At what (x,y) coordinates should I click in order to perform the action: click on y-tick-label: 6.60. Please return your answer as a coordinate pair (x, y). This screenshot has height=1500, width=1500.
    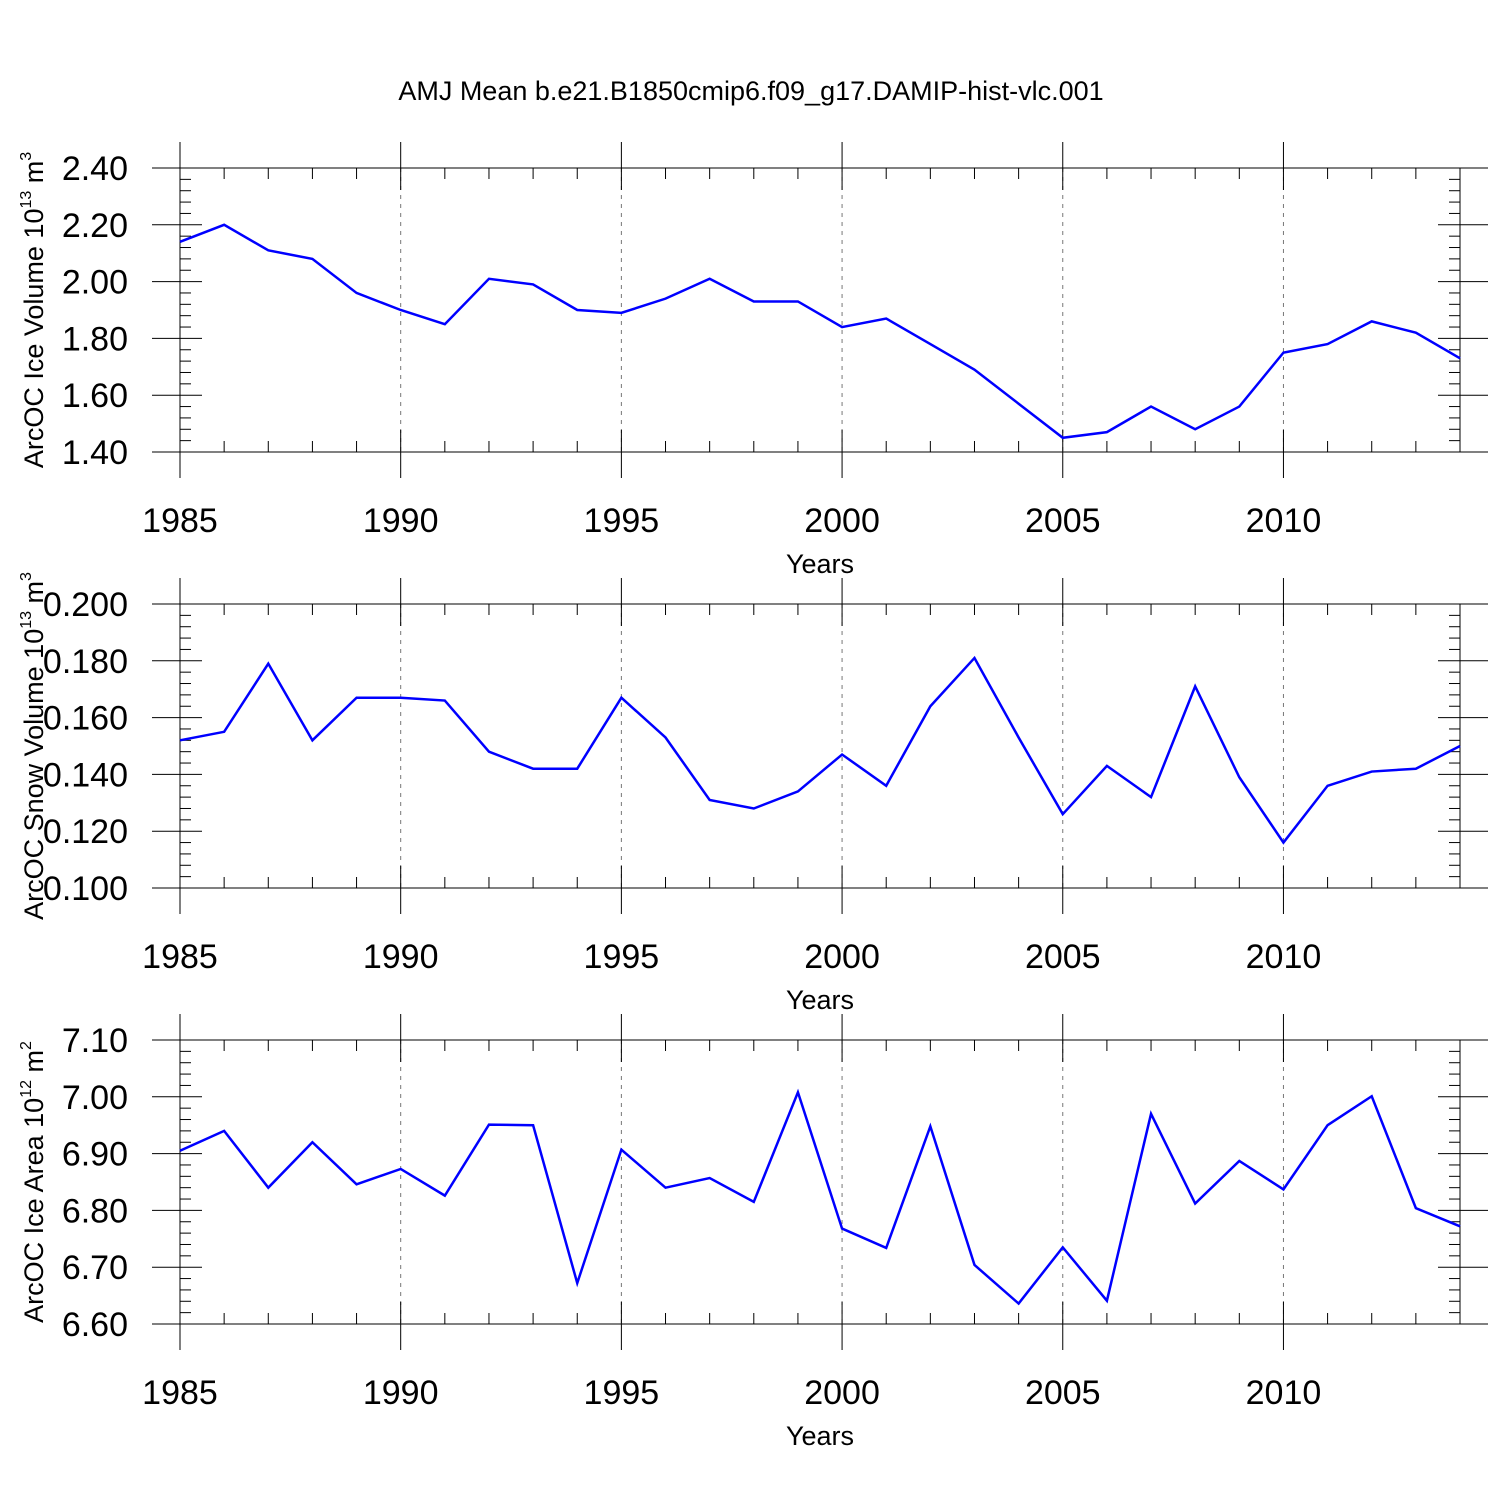
    Looking at the image, I should click on (95, 1325).